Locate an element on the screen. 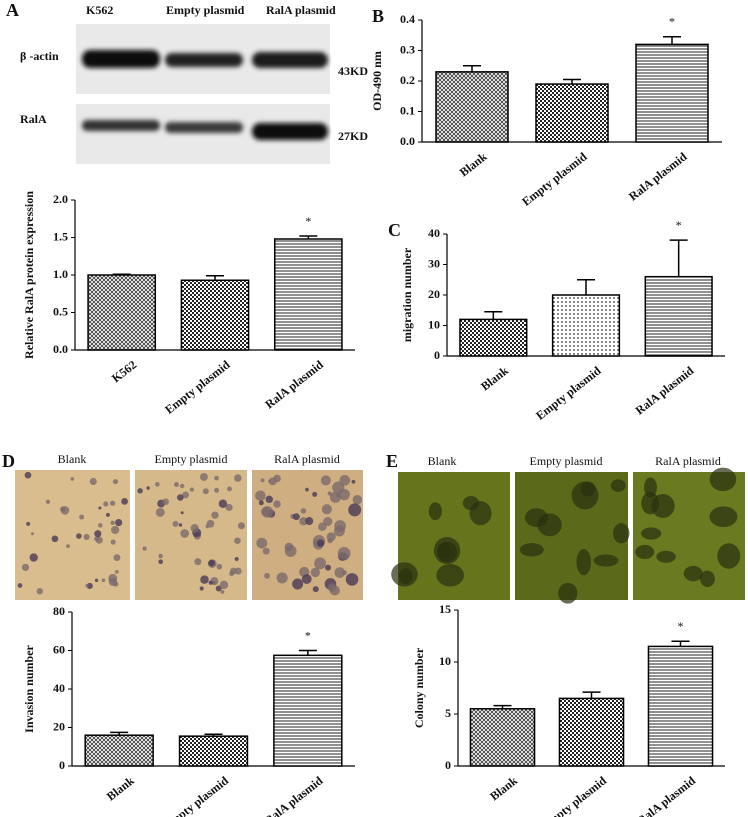 Image resolution: width=748 pixels, height=817 pixels. y-tick-label: 0.5 is located at coordinates (60, 311).